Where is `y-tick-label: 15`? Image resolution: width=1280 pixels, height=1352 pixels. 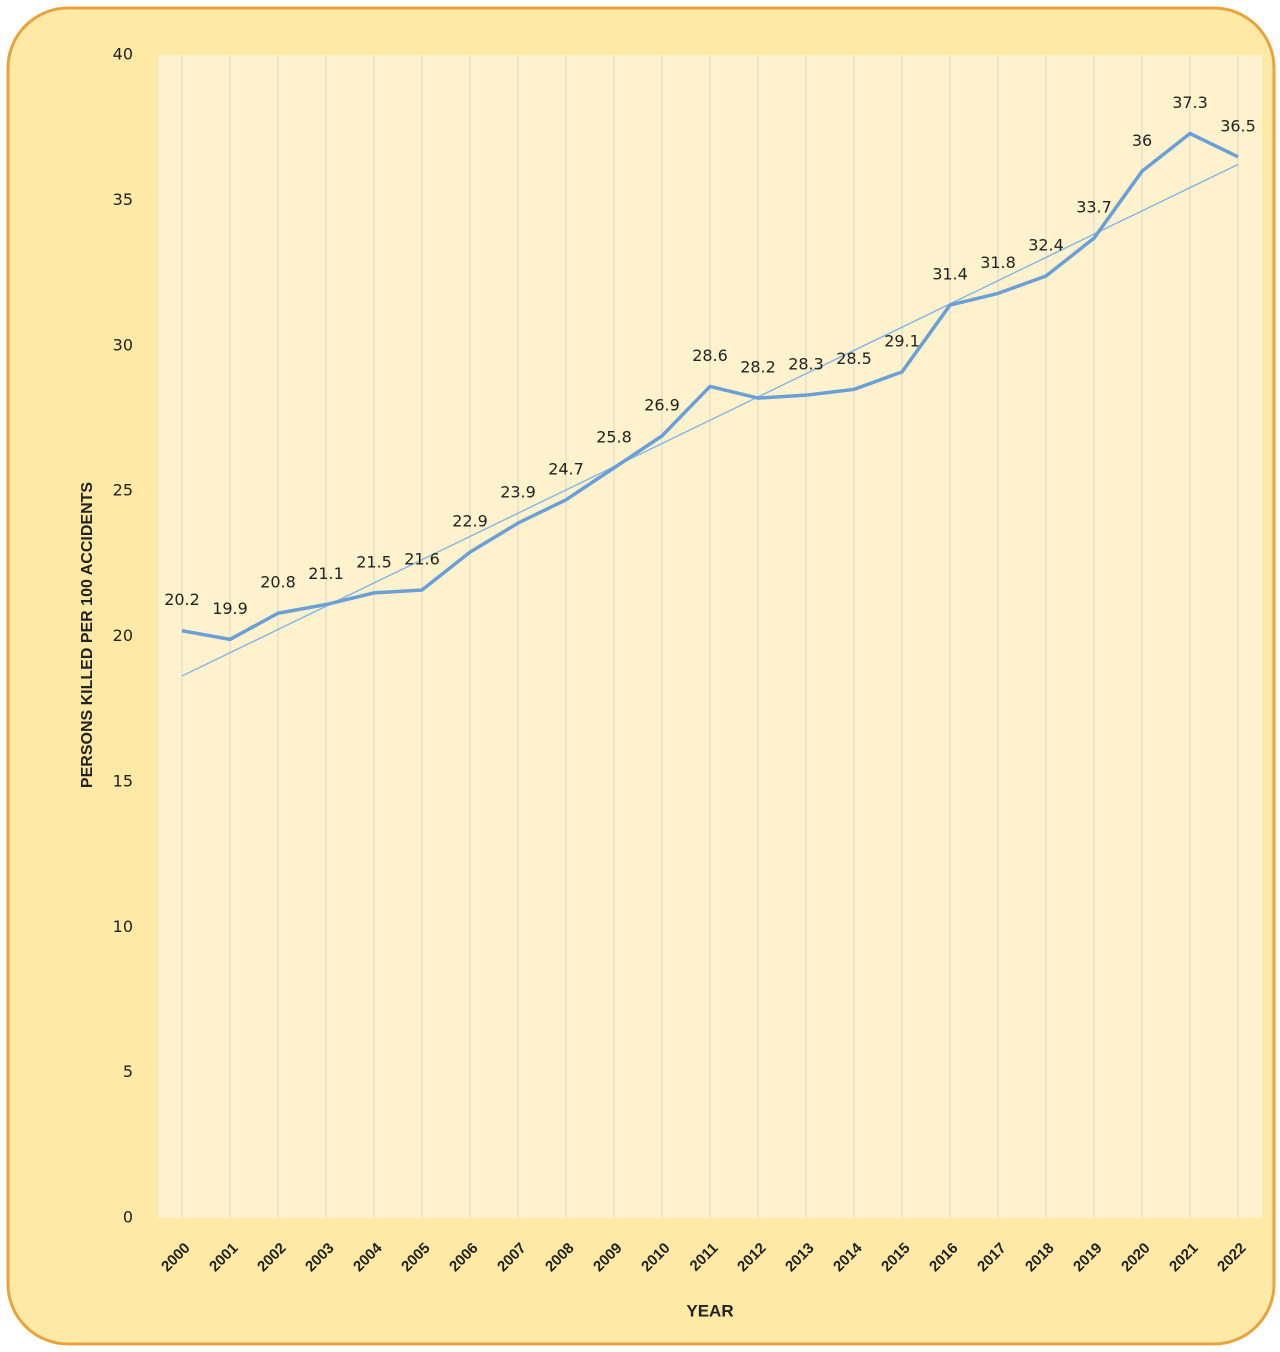 y-tick-label: 15 is located at coordinates (123, 780).